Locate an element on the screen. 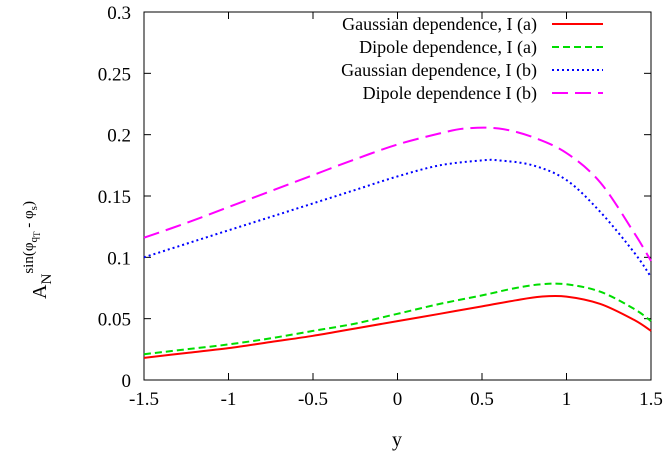 This screenshot has height=462, width=668. x-tick-label: -1 is located at coordinates (229, 399).